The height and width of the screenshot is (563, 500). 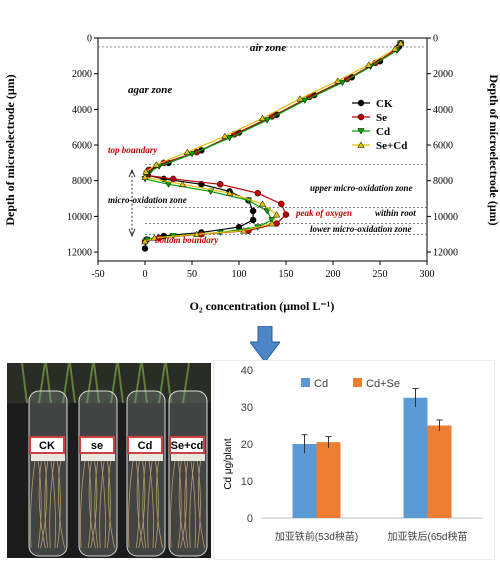 What do you see at coordinates (133, 150) in the screenshot?
I see `annotation-top-boundary: top boundary` at bounding box center [133, 150].